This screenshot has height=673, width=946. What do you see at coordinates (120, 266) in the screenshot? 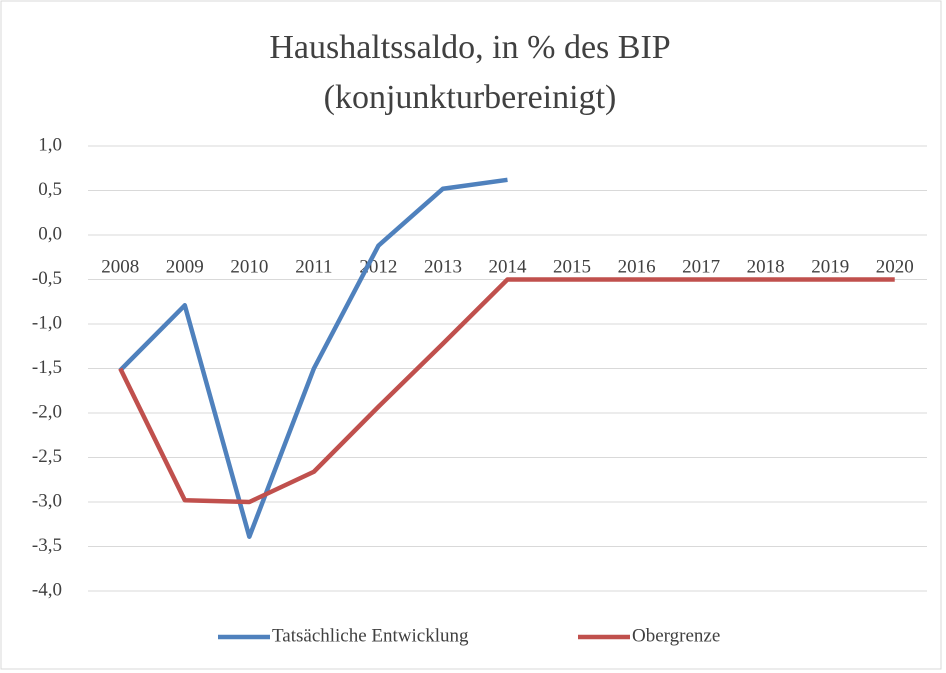
I see `x-tick-label: 2008` at bounding box center [120, 266].